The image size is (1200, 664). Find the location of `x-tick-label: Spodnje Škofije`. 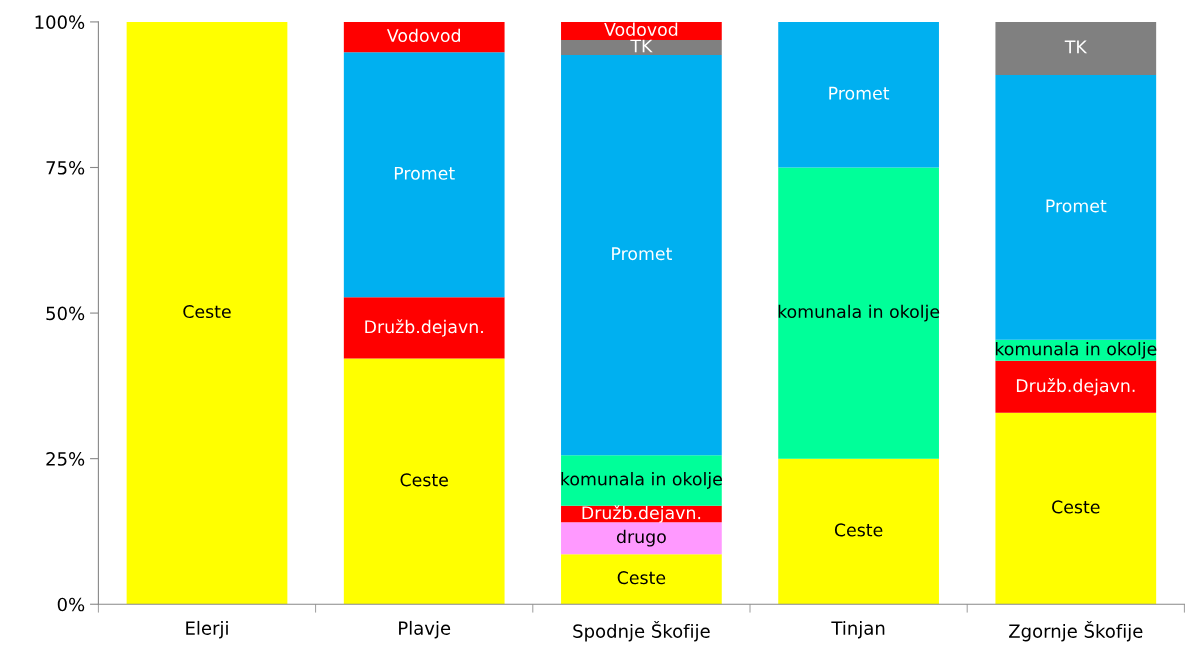

x-tick-label: Spodnje Škofije is located at coordinates (641, 631).